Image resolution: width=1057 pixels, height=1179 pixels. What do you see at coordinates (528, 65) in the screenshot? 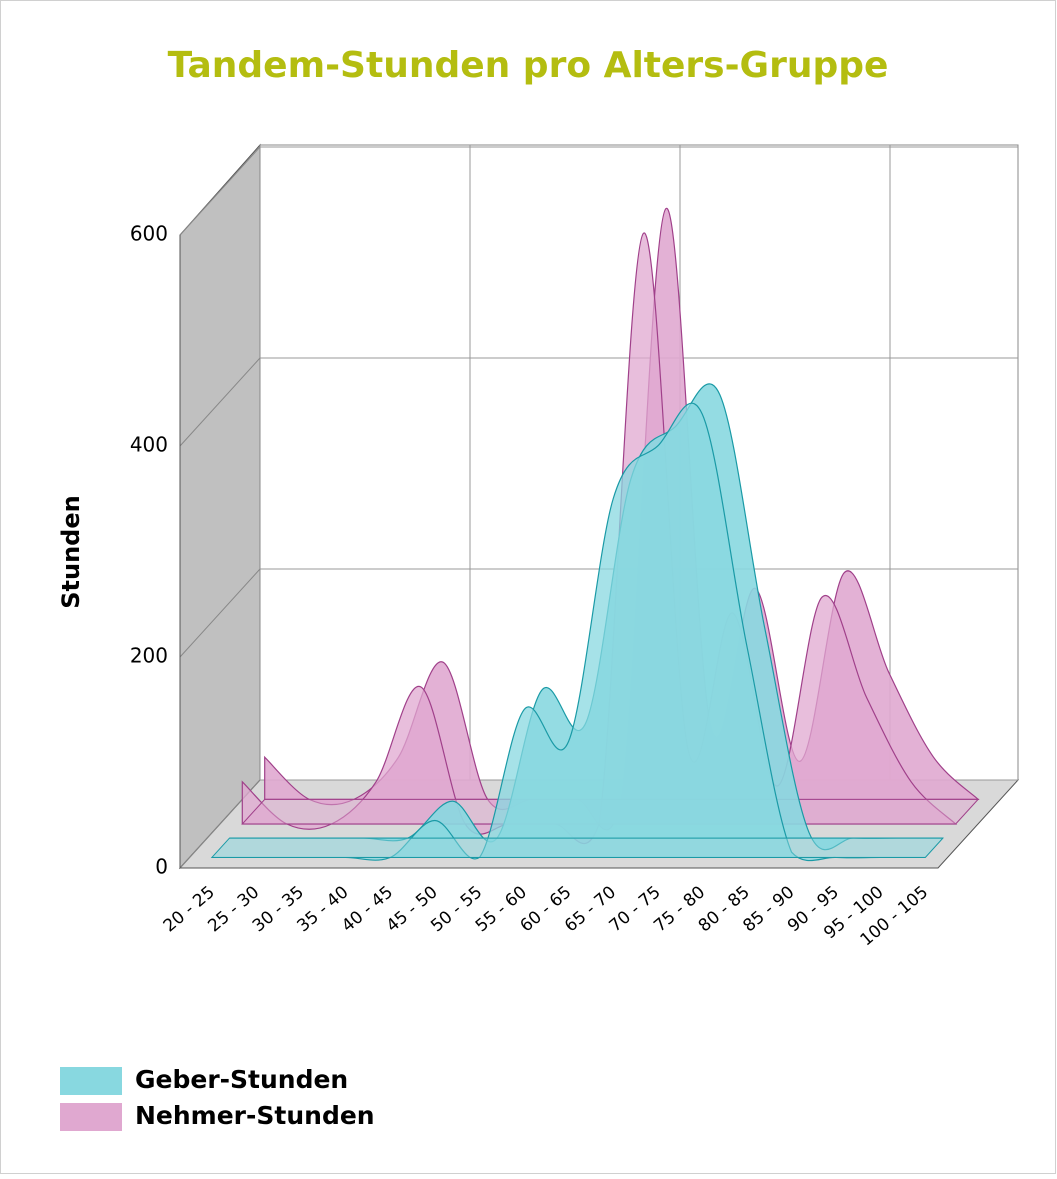
I see `chart-title: Tandem-Stunden pro Alters-Gruppe` at bounding box center [528, 65].